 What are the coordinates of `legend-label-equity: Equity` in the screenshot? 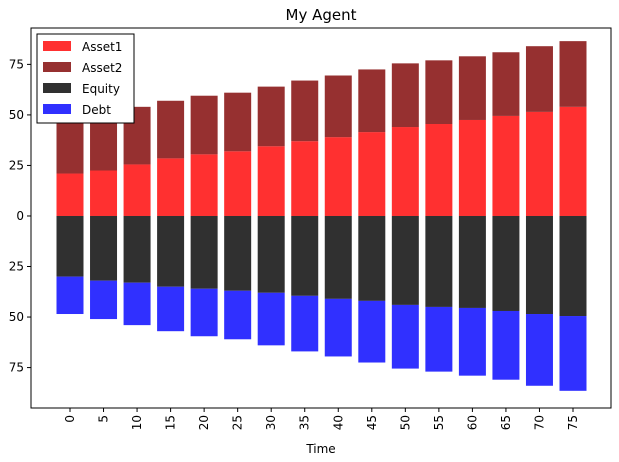 It's located at (101, 89).